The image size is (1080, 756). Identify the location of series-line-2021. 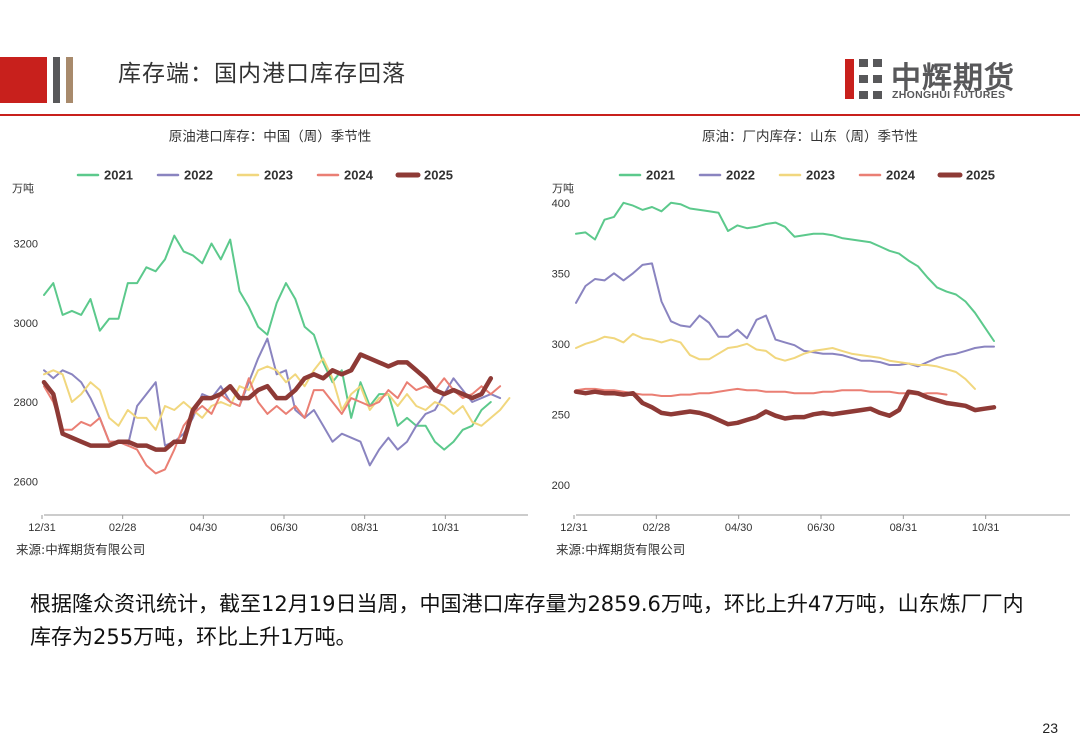
(785, 271).